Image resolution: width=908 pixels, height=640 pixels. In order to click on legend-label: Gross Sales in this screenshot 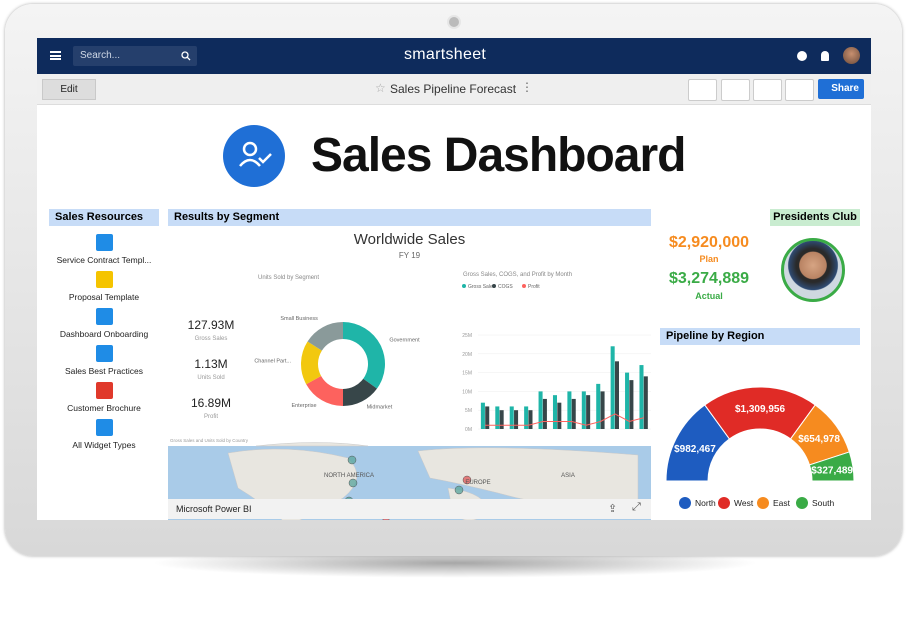, I will do `click(482, 287)`.